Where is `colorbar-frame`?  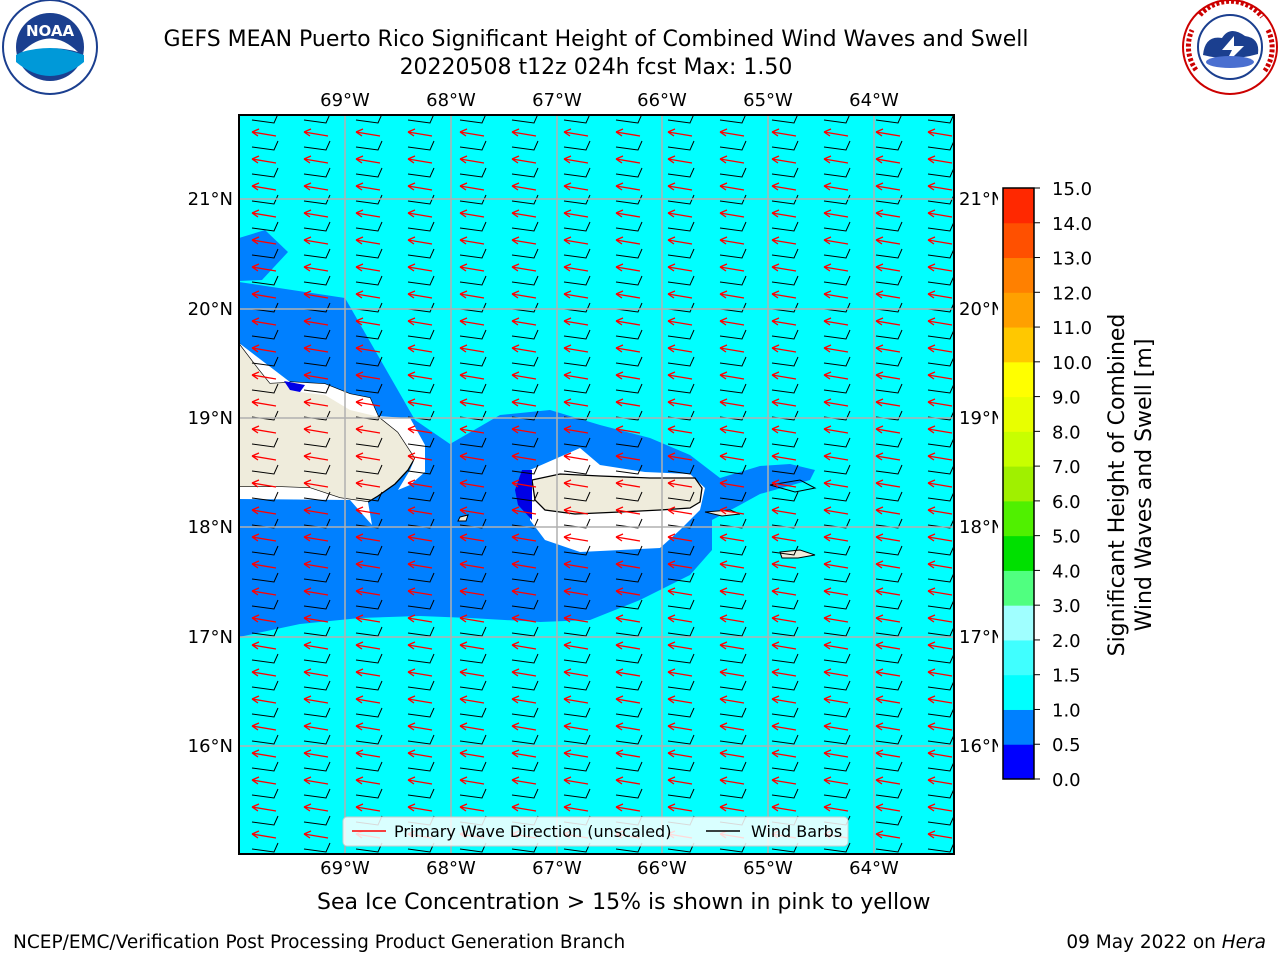 colorbar-frame is located at coordinates (1018, 483).